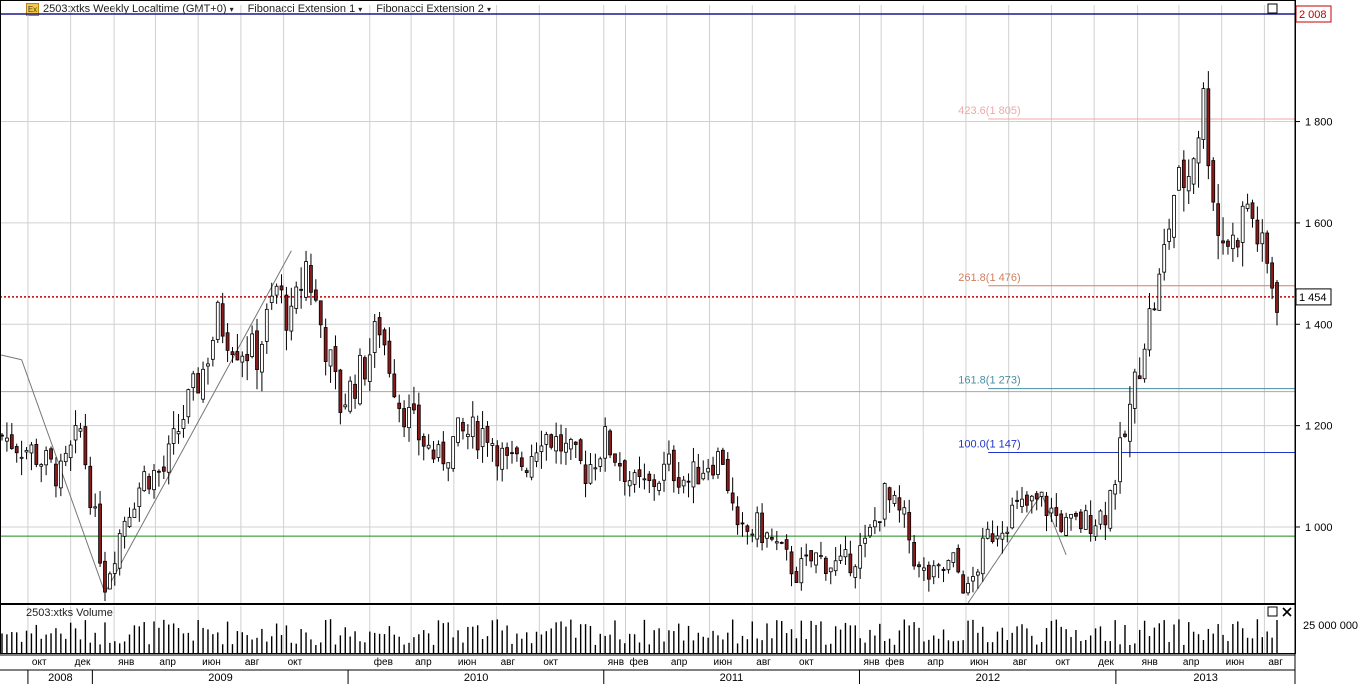 The height and width of the screenshot is (684, 1364). I want to click on symbol-menu: 2503:xtks Weekly Localtime (GMT+0) ▾, so click(138, 9).